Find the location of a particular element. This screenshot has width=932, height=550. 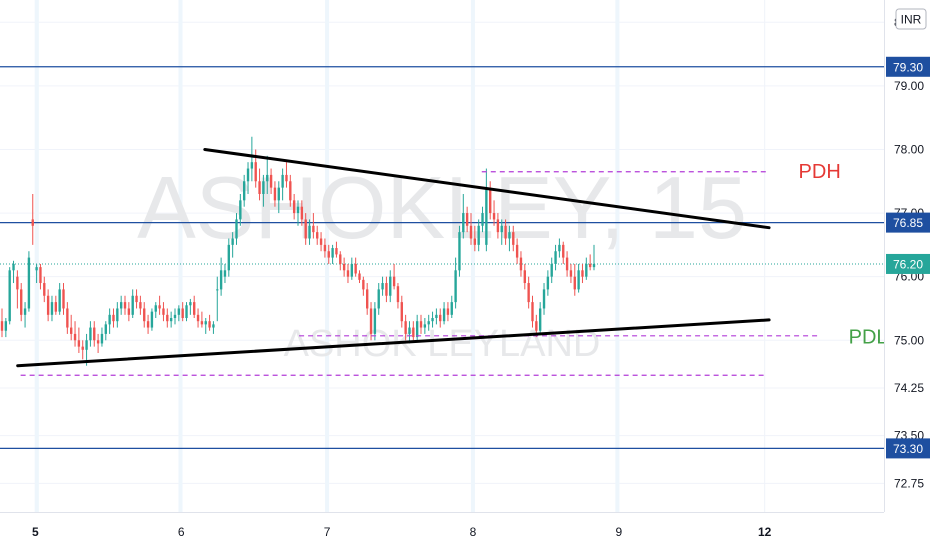

date-tick-label: 7 is located at coordinates (327, 532).